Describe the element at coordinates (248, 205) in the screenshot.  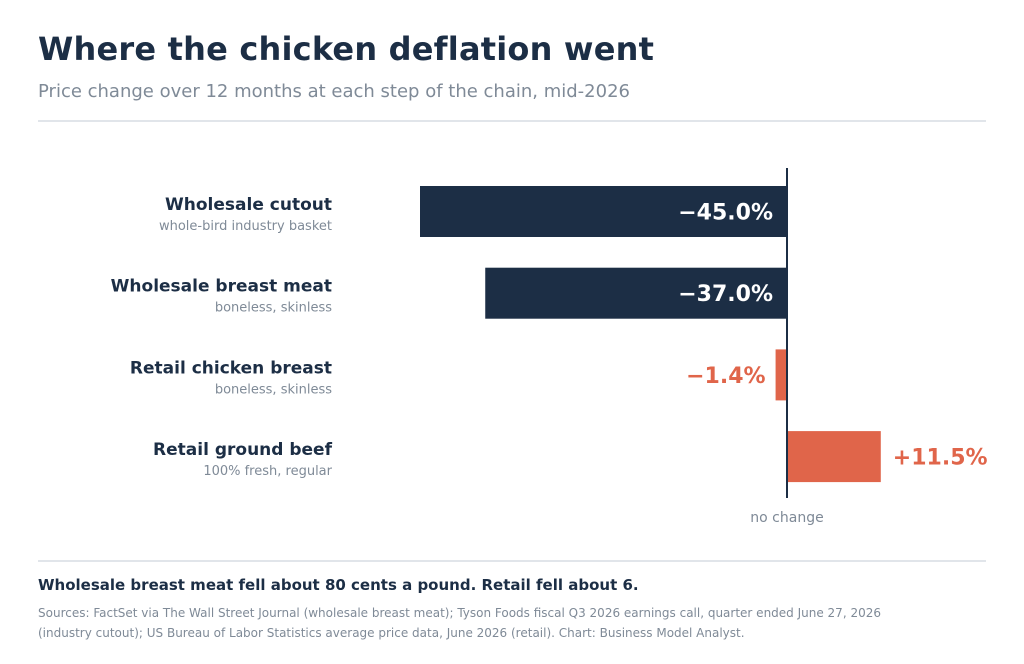
I see `category-label: Wholesale cutout` at that location.